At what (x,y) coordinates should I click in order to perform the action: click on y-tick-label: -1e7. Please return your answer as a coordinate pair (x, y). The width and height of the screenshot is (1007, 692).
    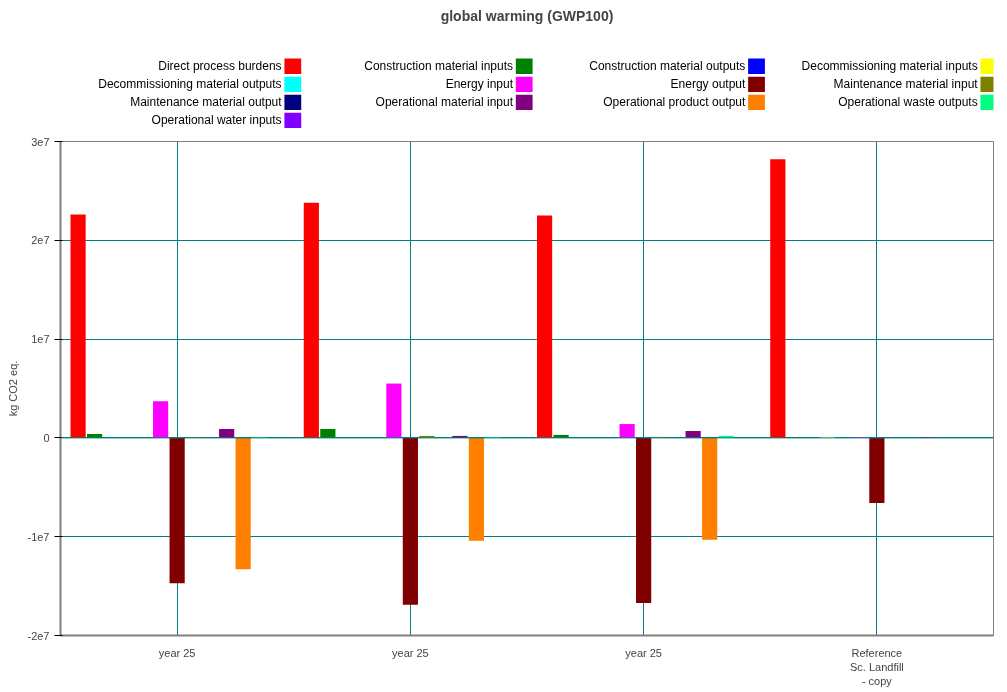
    Looking at the image, I should click on (38, 536).